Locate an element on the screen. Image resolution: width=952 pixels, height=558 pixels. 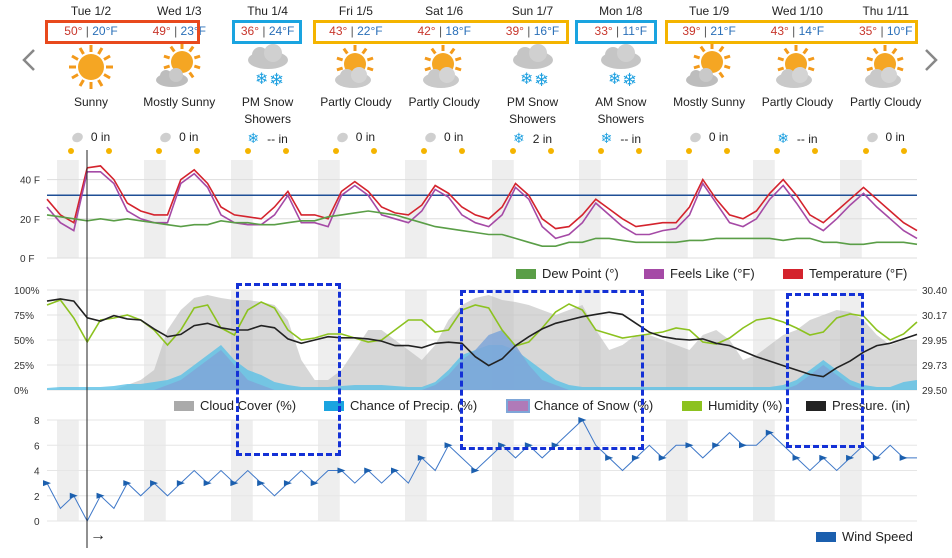
legend-pressure: Pressure. (in) is located at coordinates (858, 405).